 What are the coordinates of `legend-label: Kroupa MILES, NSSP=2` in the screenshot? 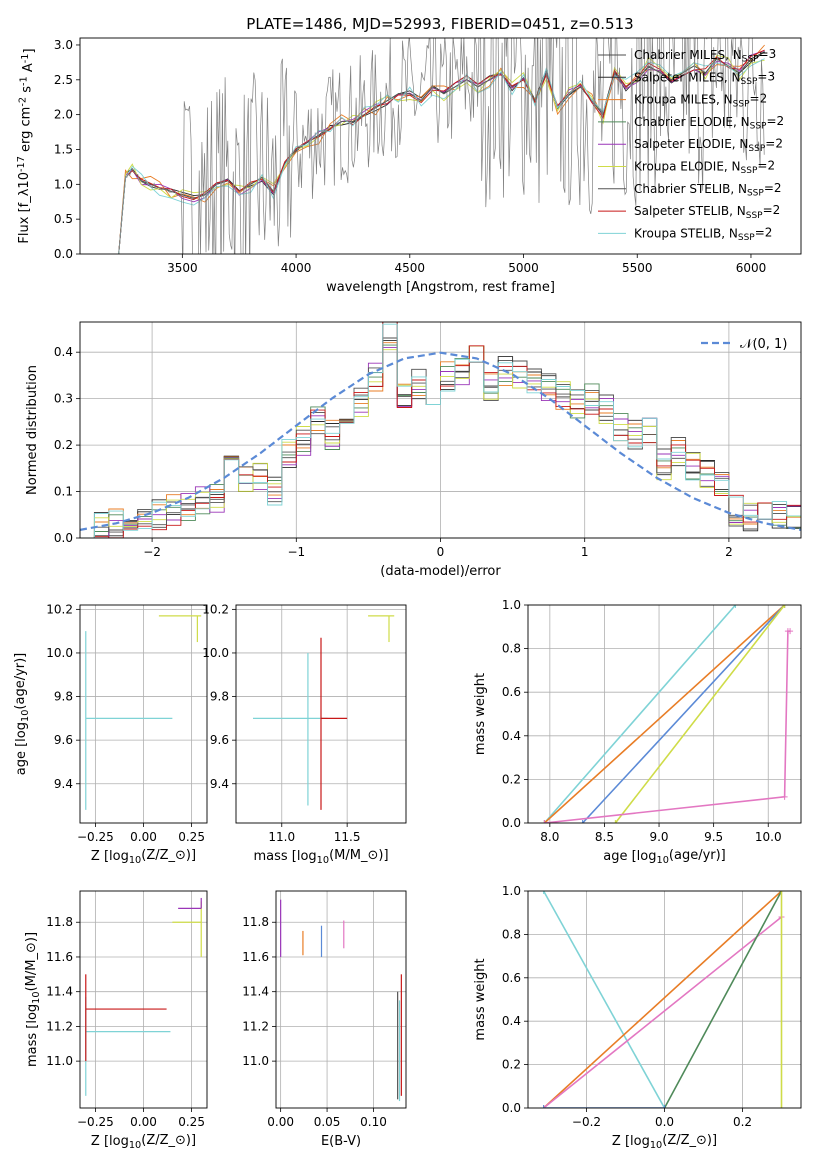 It's located at (700, 101).